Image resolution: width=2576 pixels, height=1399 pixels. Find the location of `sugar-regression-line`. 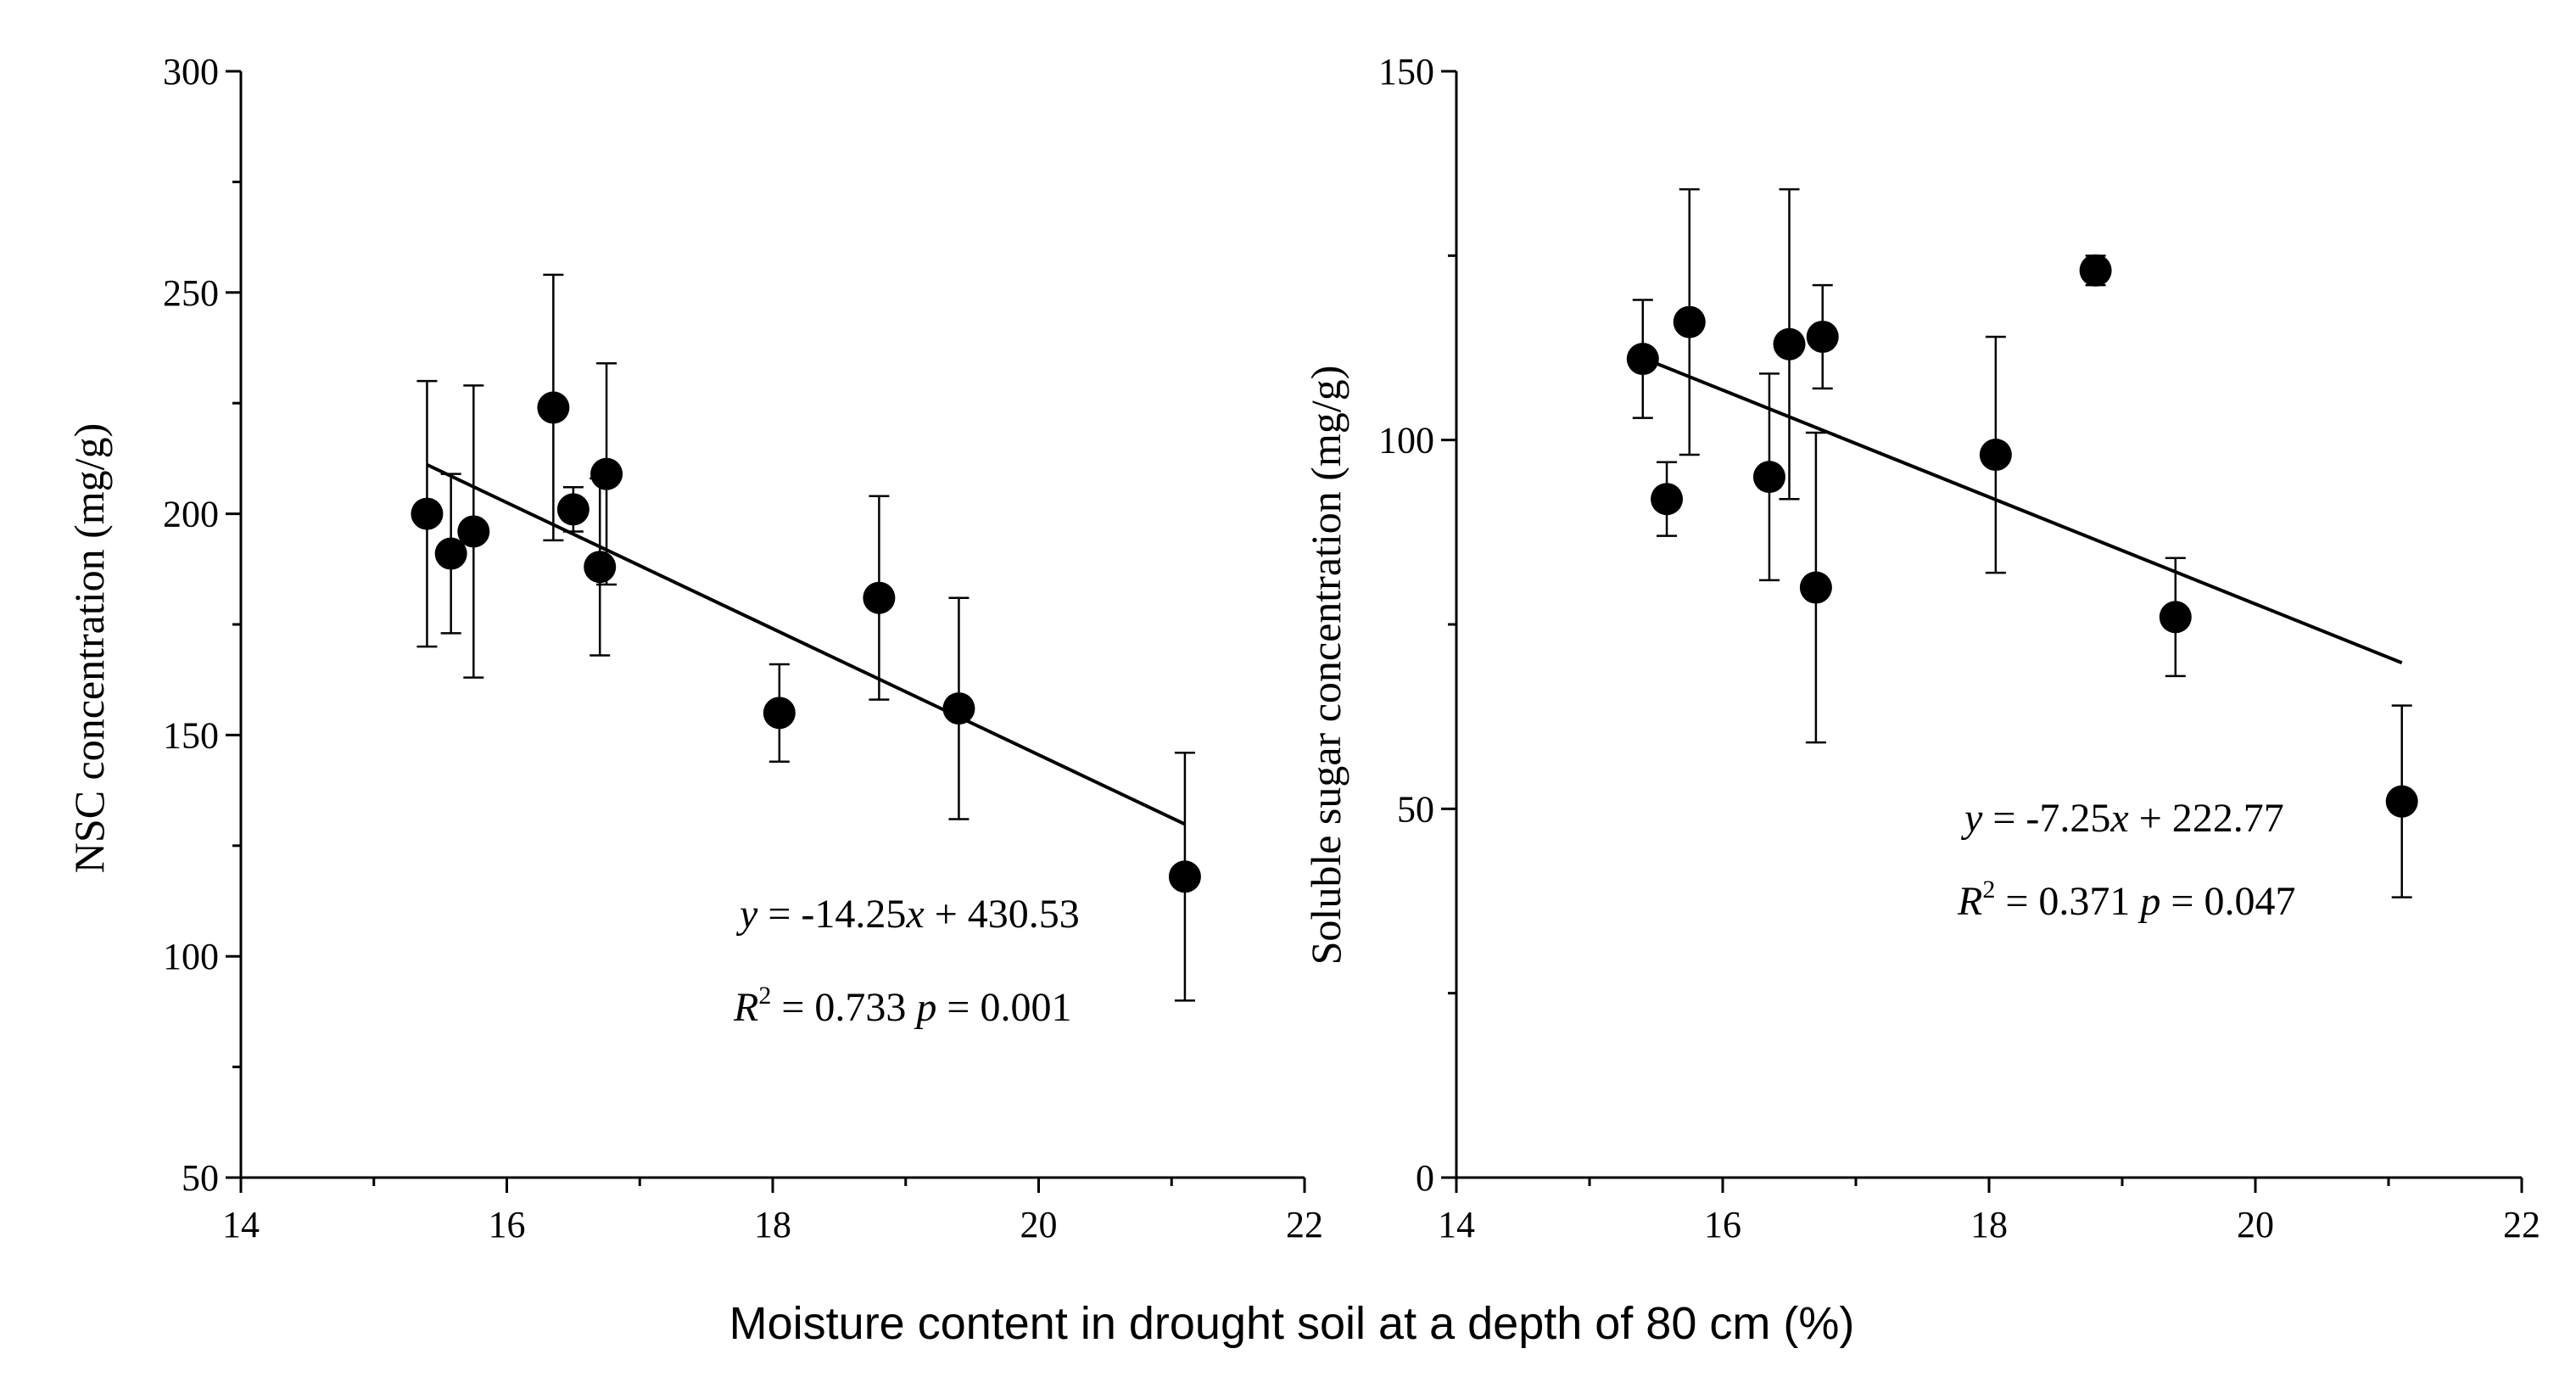

sugar-regression-line is located at coordinates (2022, 510).